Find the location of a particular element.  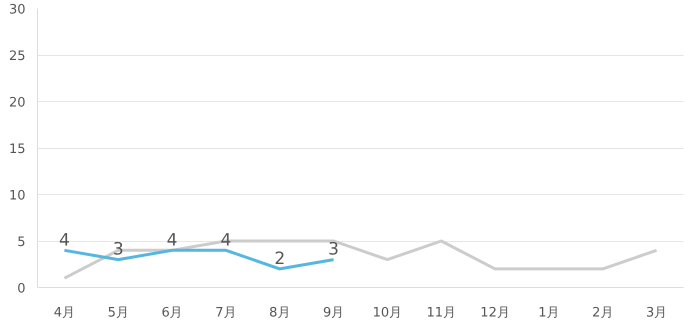

x-tick-label: 6月 is located at coordinates (172, 313).